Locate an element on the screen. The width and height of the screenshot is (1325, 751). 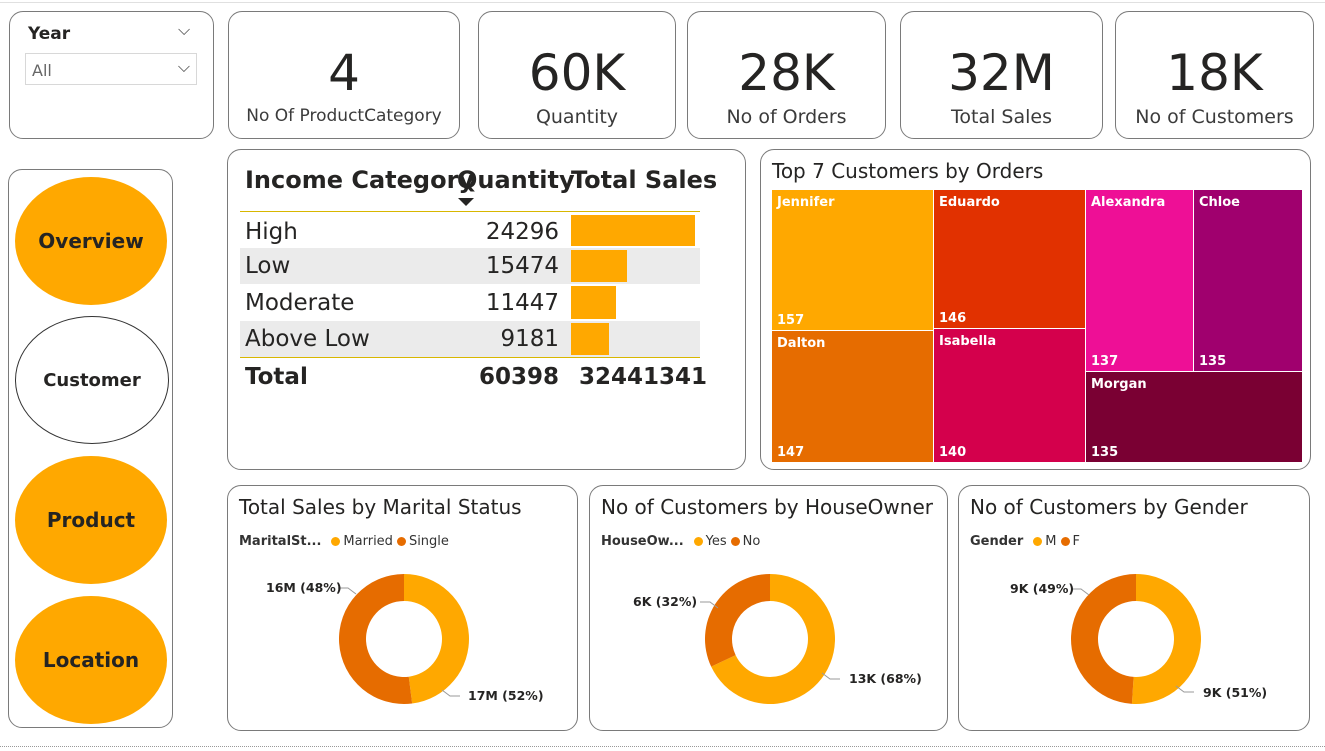
donut-slice-yes is located at coordinates (773, 639).